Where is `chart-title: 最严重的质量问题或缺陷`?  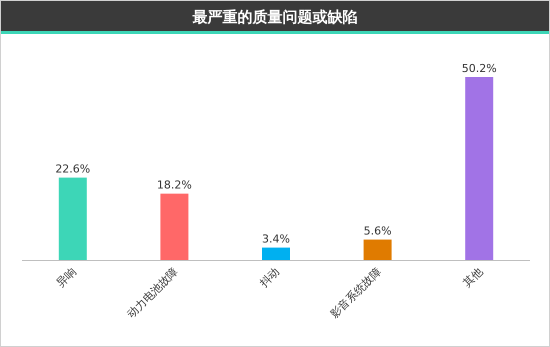 chart-title: 最严重的质量问题或缺陷 is located at coordinates (275, 17).